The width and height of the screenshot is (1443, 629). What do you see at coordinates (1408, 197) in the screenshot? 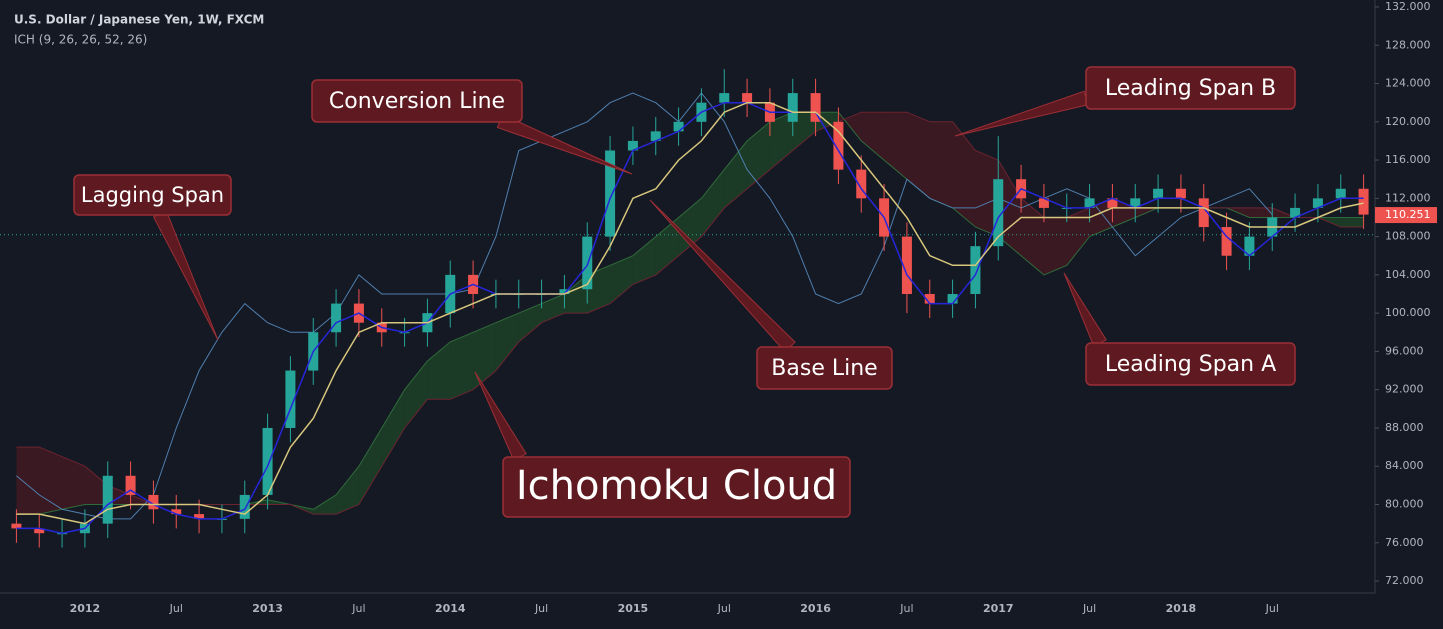
I see `y-tick-label: 112.000` at bounding box center [1408, 197].